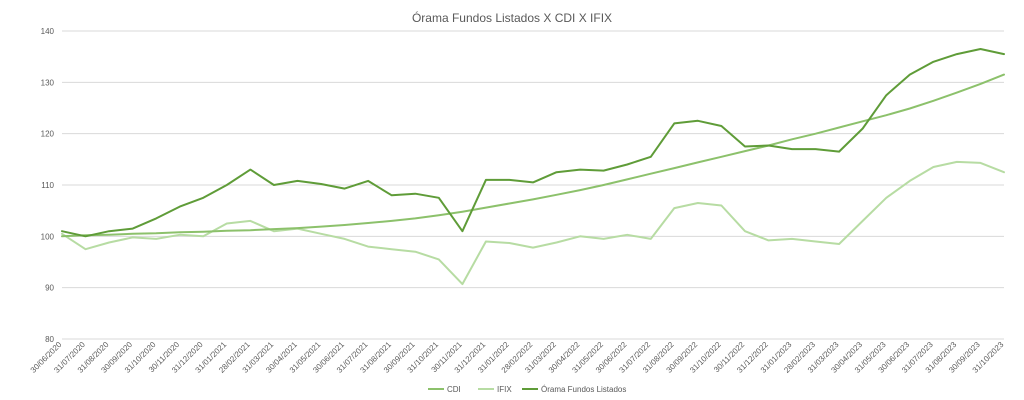 The height and width of the screenshot is (400, 1024). Describe the element at coordinates (583, 389) in the screenshot. I see `legend-label: Órama Fundos Listados` at that location.